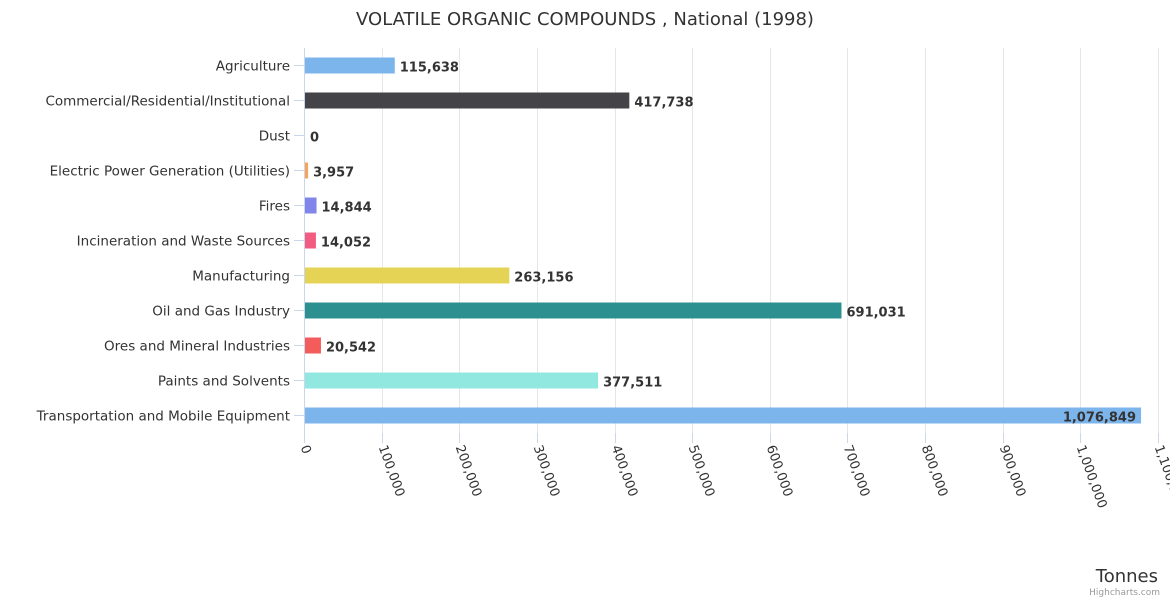  What do you see at coordinates (221, 312) in the screenshot?
I see `category-label: Oil and Gas Industry` at bounding box center [221, 312].